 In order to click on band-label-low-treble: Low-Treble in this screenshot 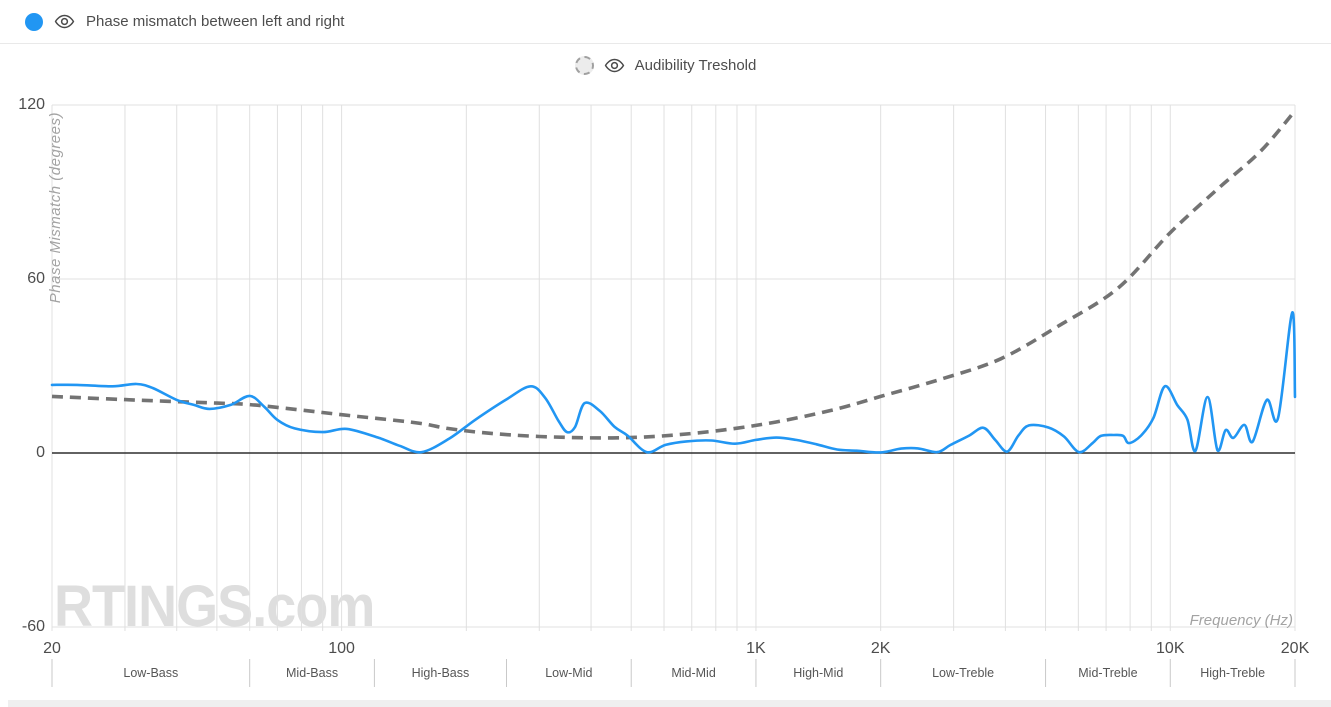, I will do `click(963, 673)`.